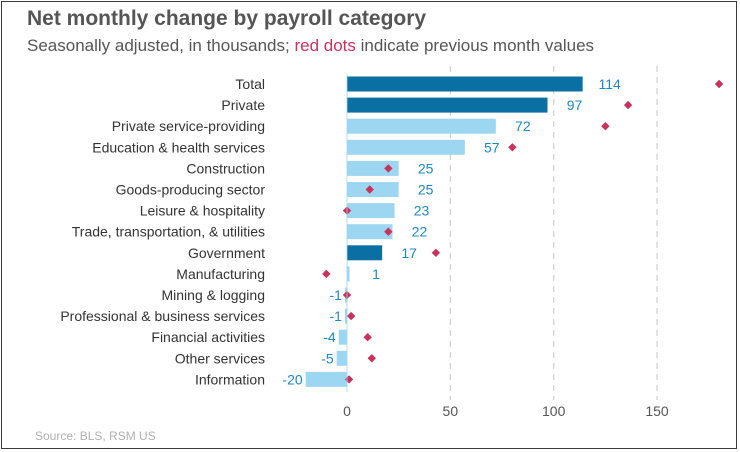  Describe the element at coordinates (327, 358) in the screenshot. I see `value-label-other-services: -5` at that location.